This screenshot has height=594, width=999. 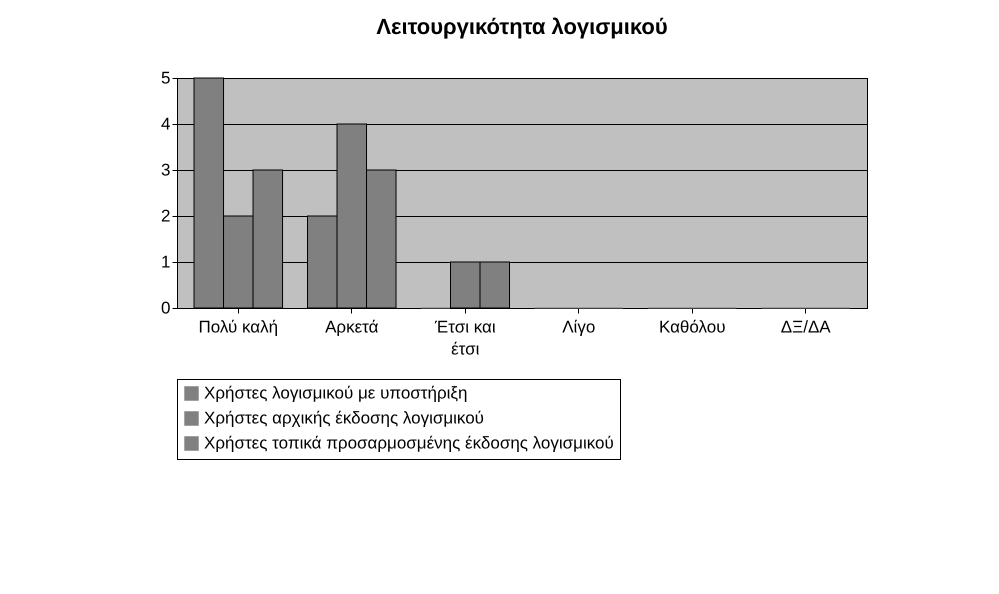 I want to click on legend-label: Χρήστες λογισμικού με υποστήριξη, so click(x=336, y=393).